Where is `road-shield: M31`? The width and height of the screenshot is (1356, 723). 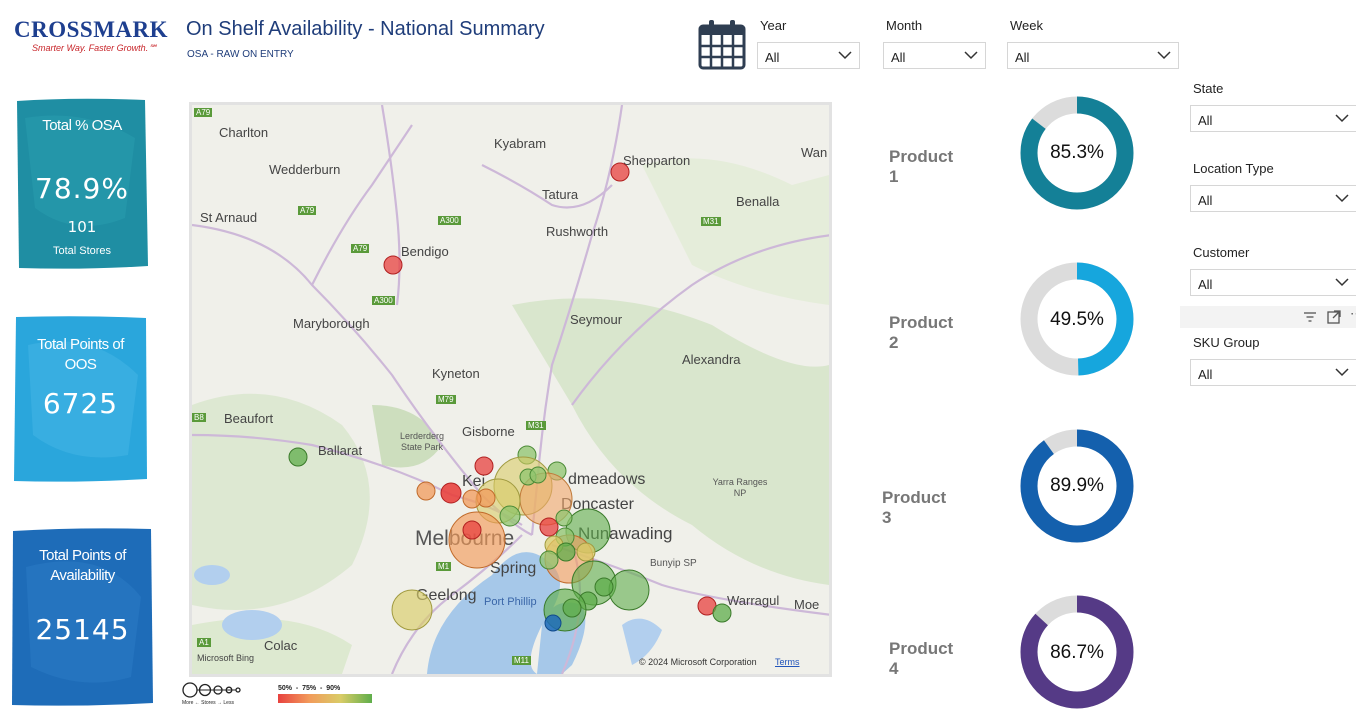 road-shield: M31 is located at coordinates (711, 221).